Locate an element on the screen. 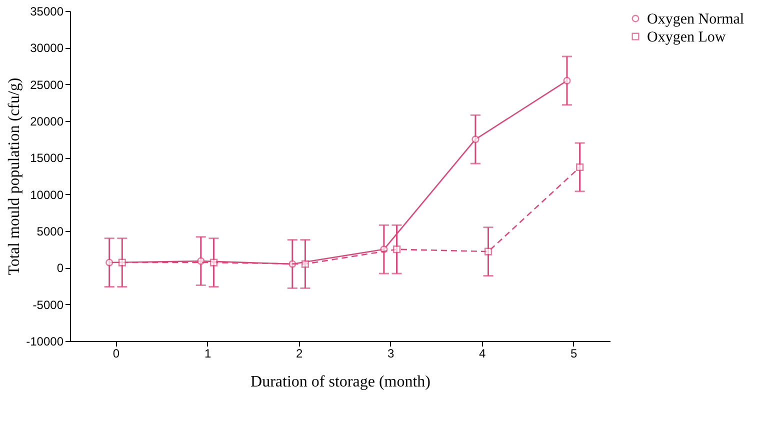  x-tick-label: 3 is located at coordinates (390, 353).